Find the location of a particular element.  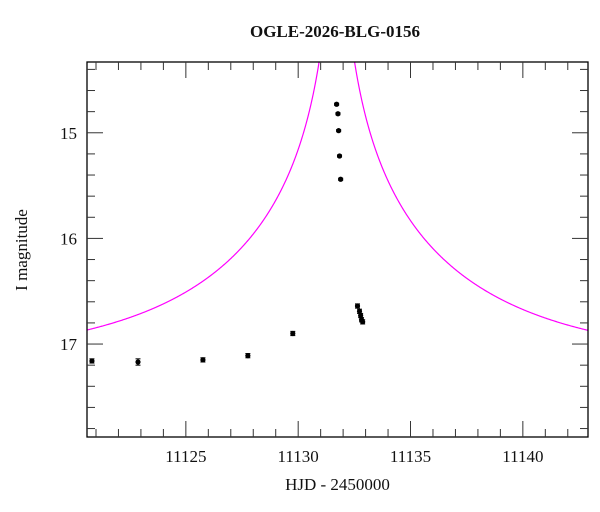

x-axis-label: HJD - 2450000 is located at coordinates (337, 484).